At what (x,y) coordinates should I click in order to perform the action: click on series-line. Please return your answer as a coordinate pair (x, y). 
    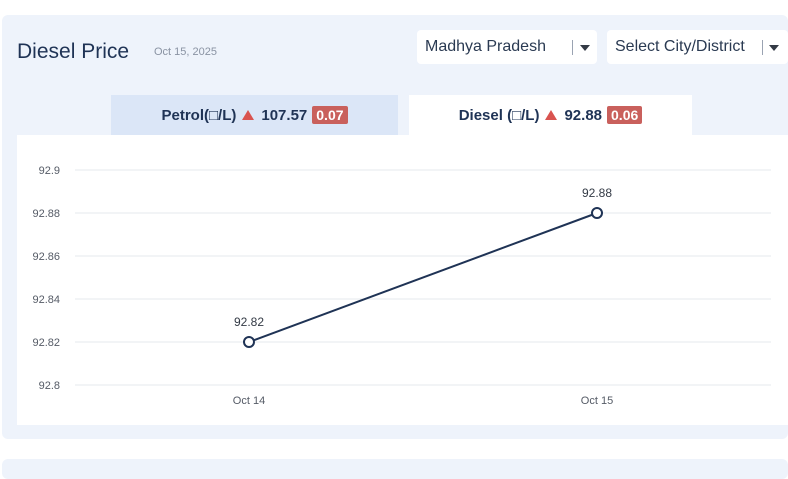
    Looking at the image, I should click on (423, 277).